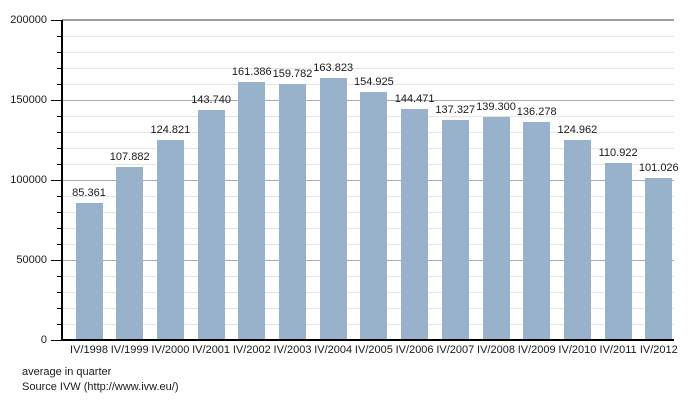 The image size is (700, 400). What do you see at coordinates (292, 350) in the screenshot?
I see `x-axis-label: IV/2003` at bounding box center [292, 350].